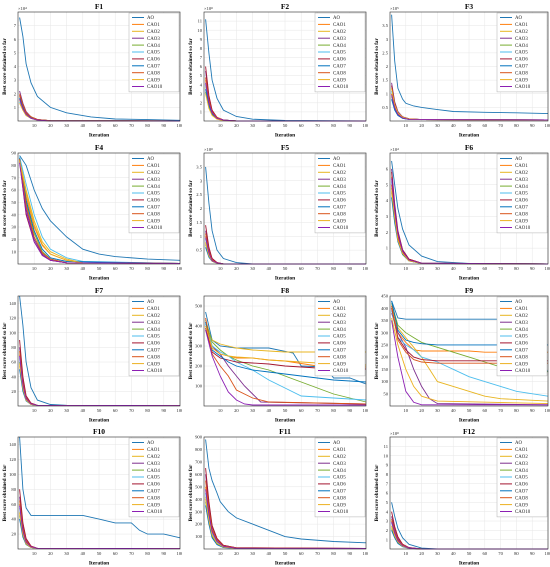 The image size is (550, 567). What do you see at coordinates (236, 410) in the screenshot?
I see `x-tick-label: 20` at bounding box center [236, 410].